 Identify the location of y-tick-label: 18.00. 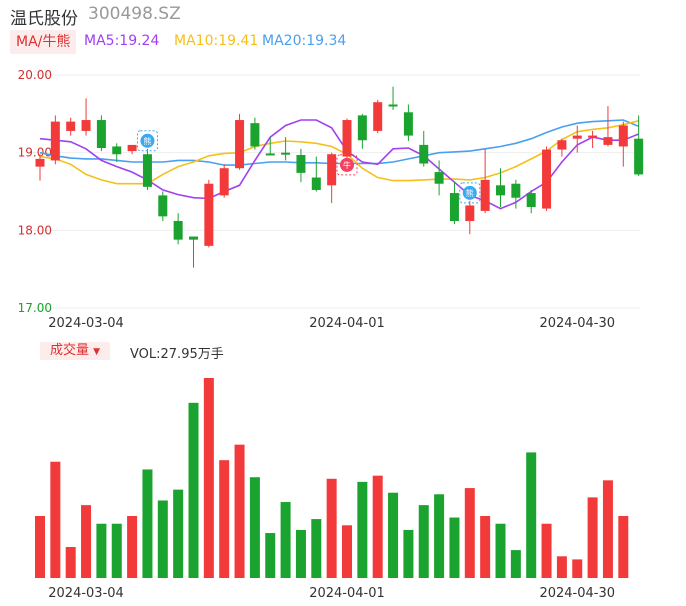
(35, 230).